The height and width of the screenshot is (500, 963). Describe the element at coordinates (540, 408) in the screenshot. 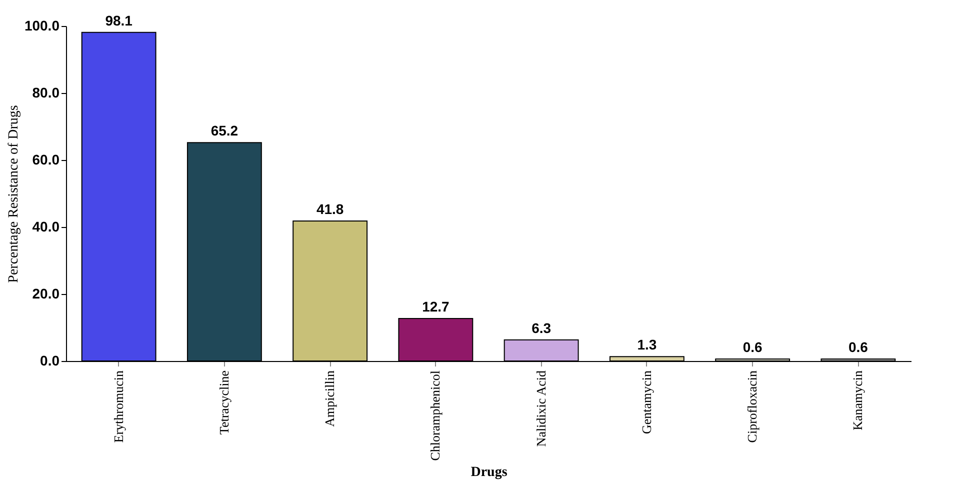

I see `x-tick-label: Nalidixic Acid` at that location.